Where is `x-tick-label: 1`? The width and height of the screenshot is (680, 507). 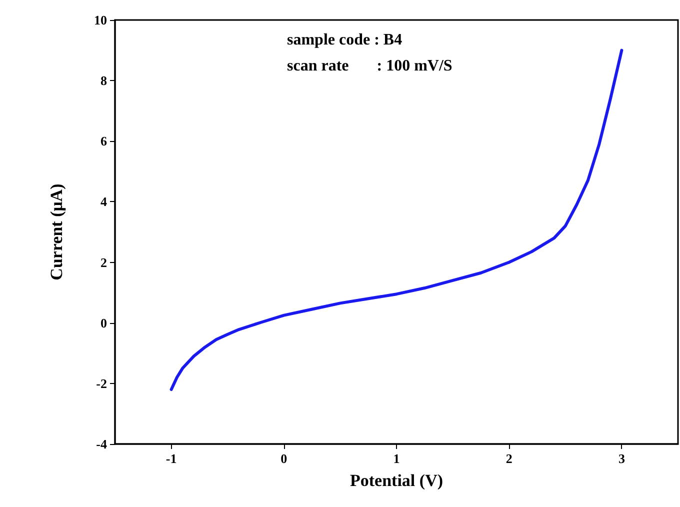
x-tick-label: 1 is located at coordinates (396, 458).